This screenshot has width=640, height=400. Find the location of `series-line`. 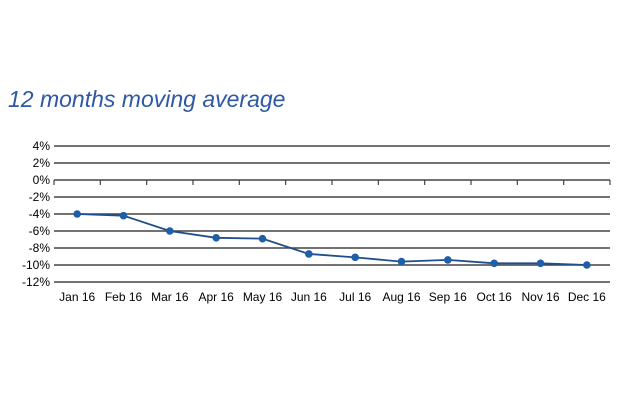

series-line is located at coordinates (332, 239).